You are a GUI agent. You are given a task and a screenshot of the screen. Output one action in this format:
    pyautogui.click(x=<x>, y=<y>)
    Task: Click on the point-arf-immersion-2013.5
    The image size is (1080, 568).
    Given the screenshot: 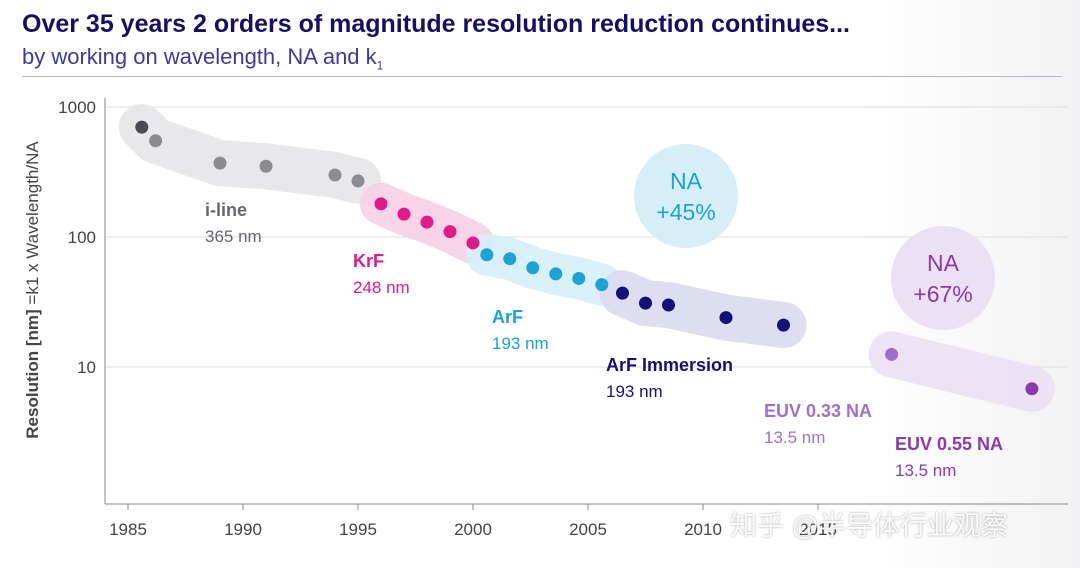 What is the action you would take?
    pyautogui.click(x=783, y=325)
    